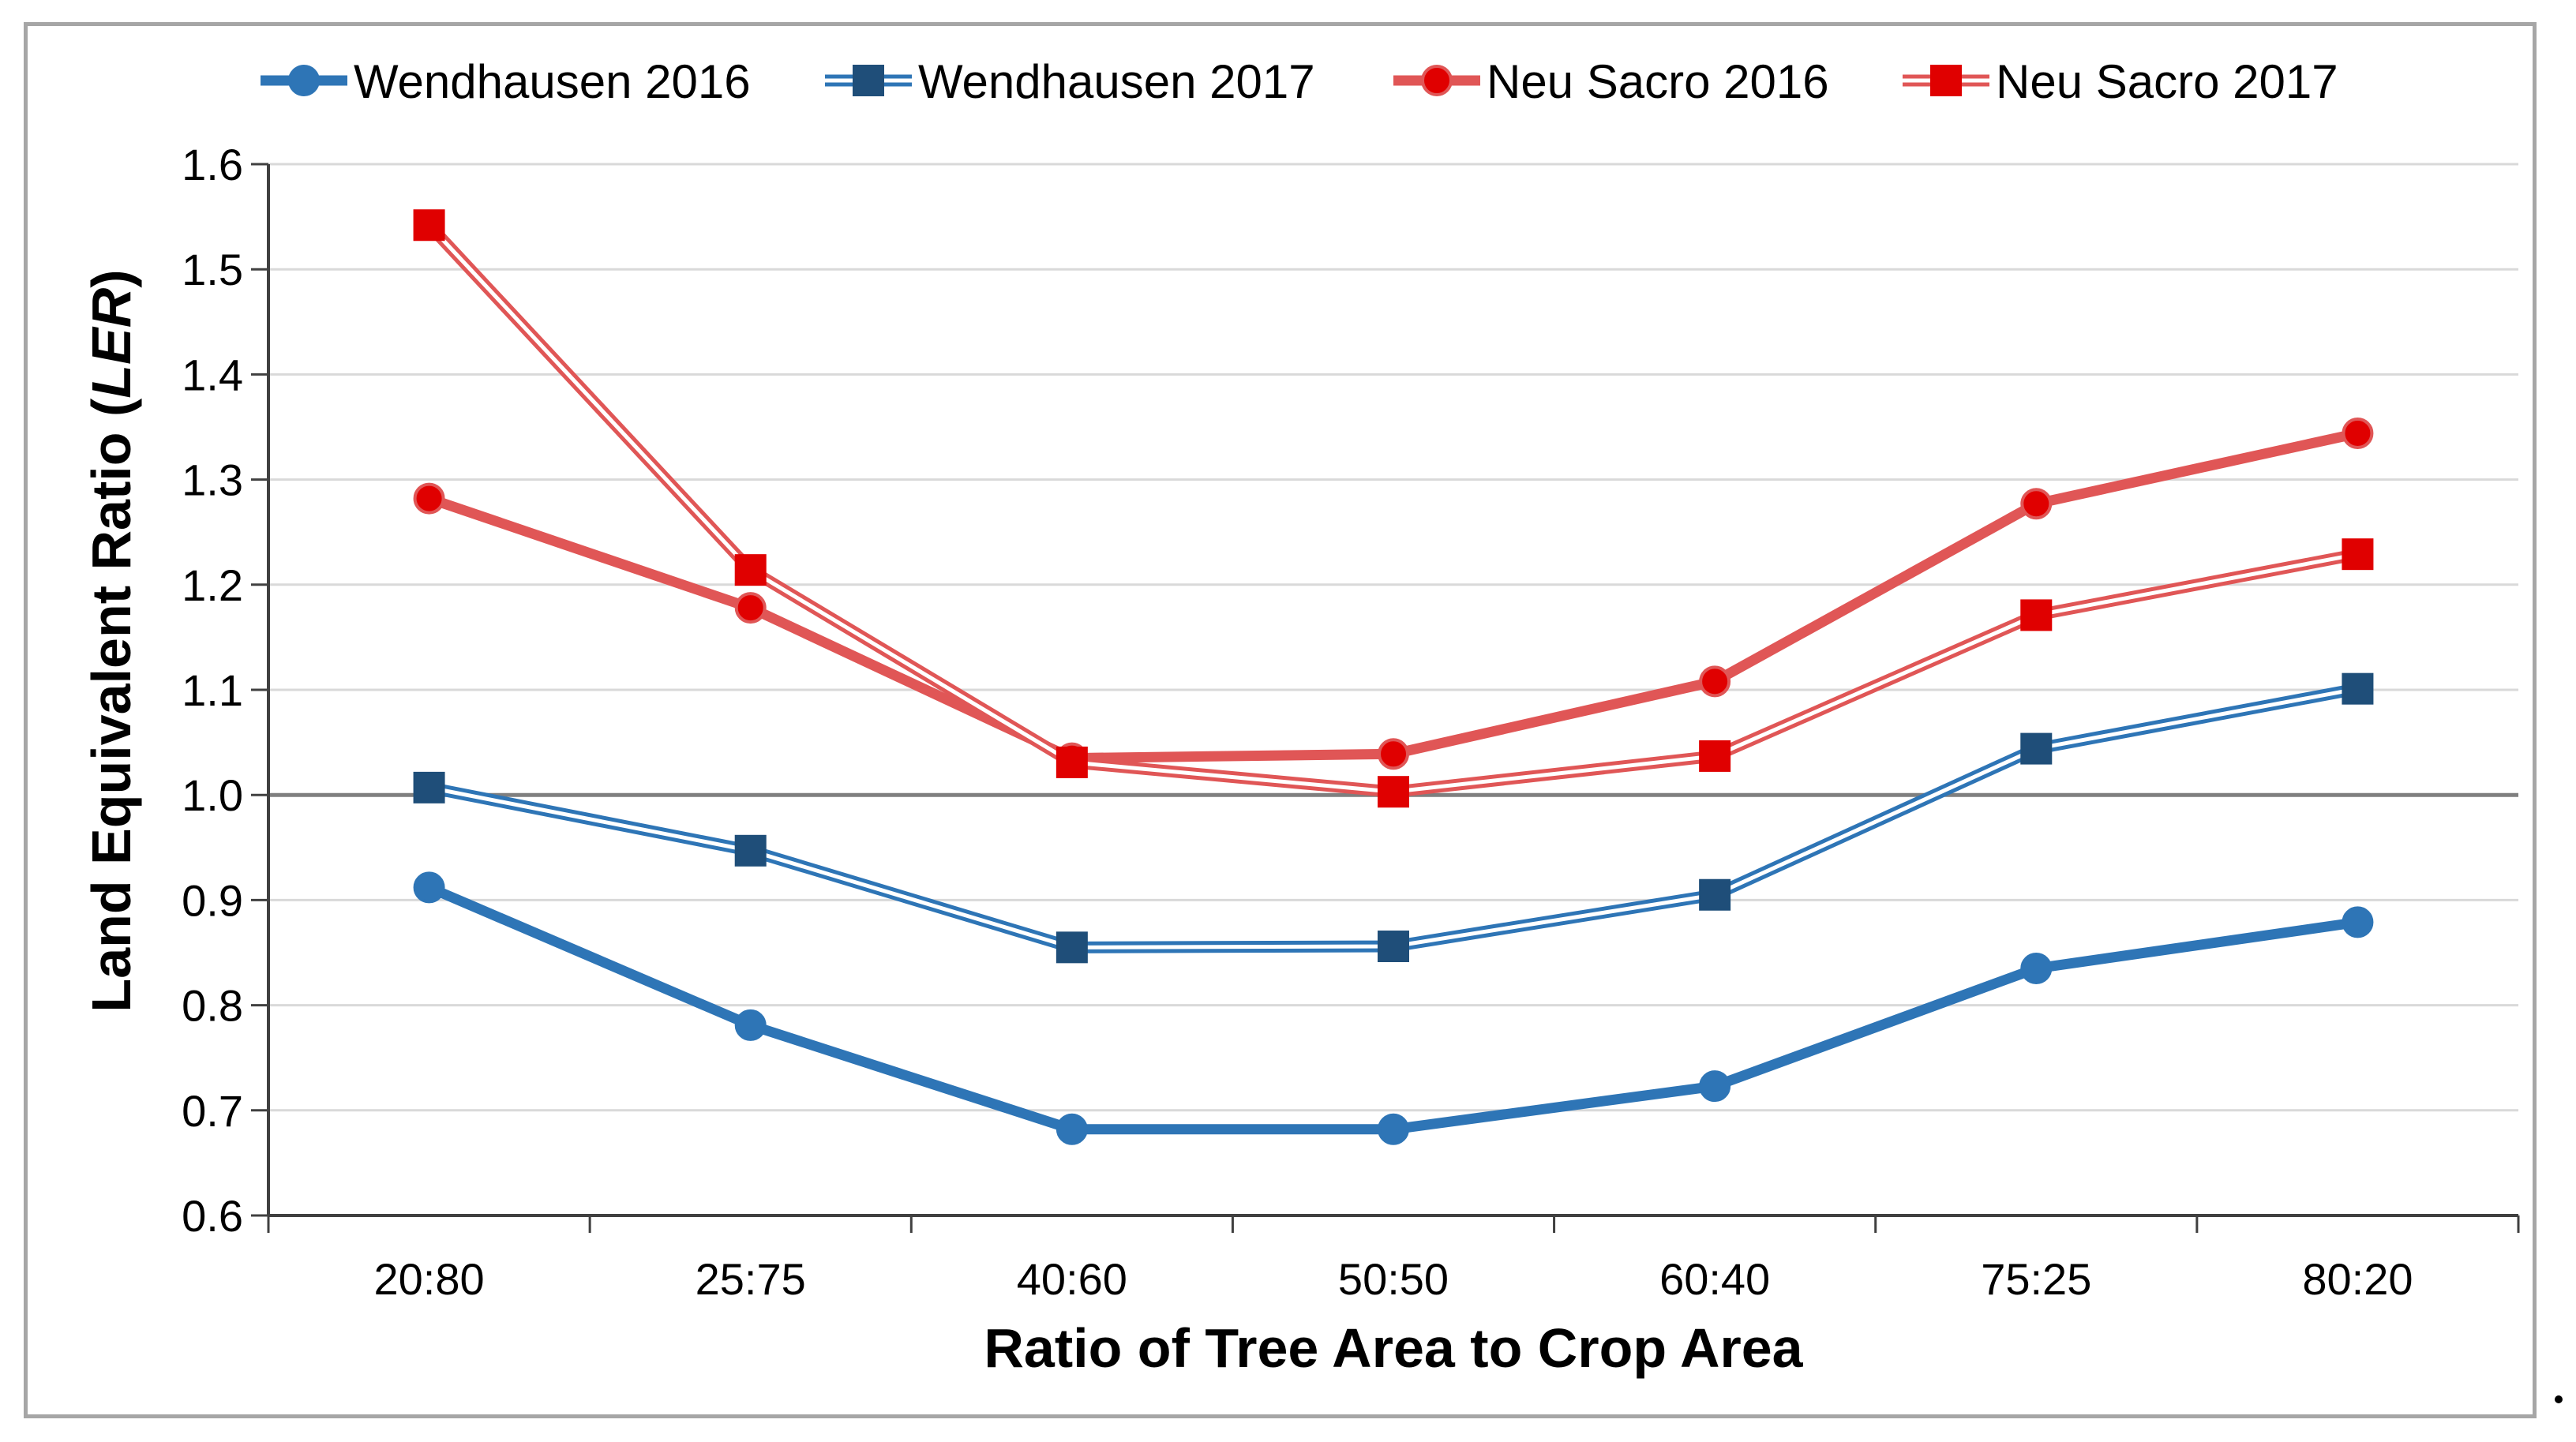 Image resolution: width=2576 pixels, height=1442 pixels. Describe the element at coordinates (212, 795) in the screenshot. I see `y-tick-label-4: 1.0` at that location.